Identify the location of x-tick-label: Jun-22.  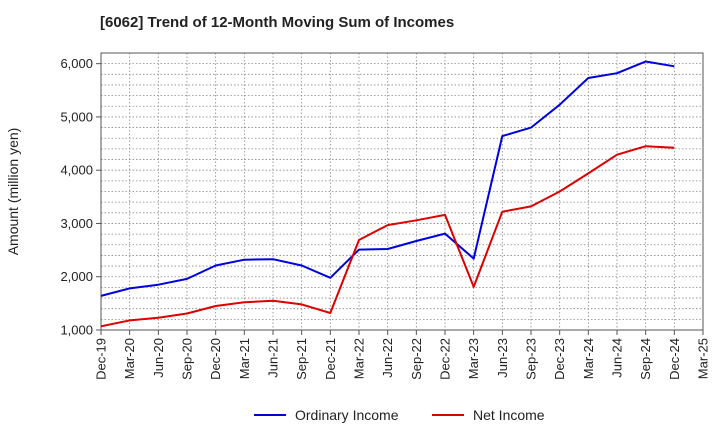
(387, 358).